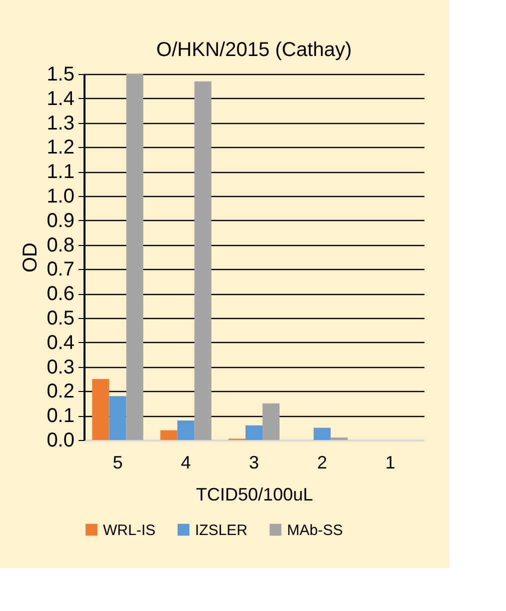 This screenshot has height=611, width=506. Describe the element at coordinates (390, 462) in the screenshot. I see `x-tick-label: 1` at that location.